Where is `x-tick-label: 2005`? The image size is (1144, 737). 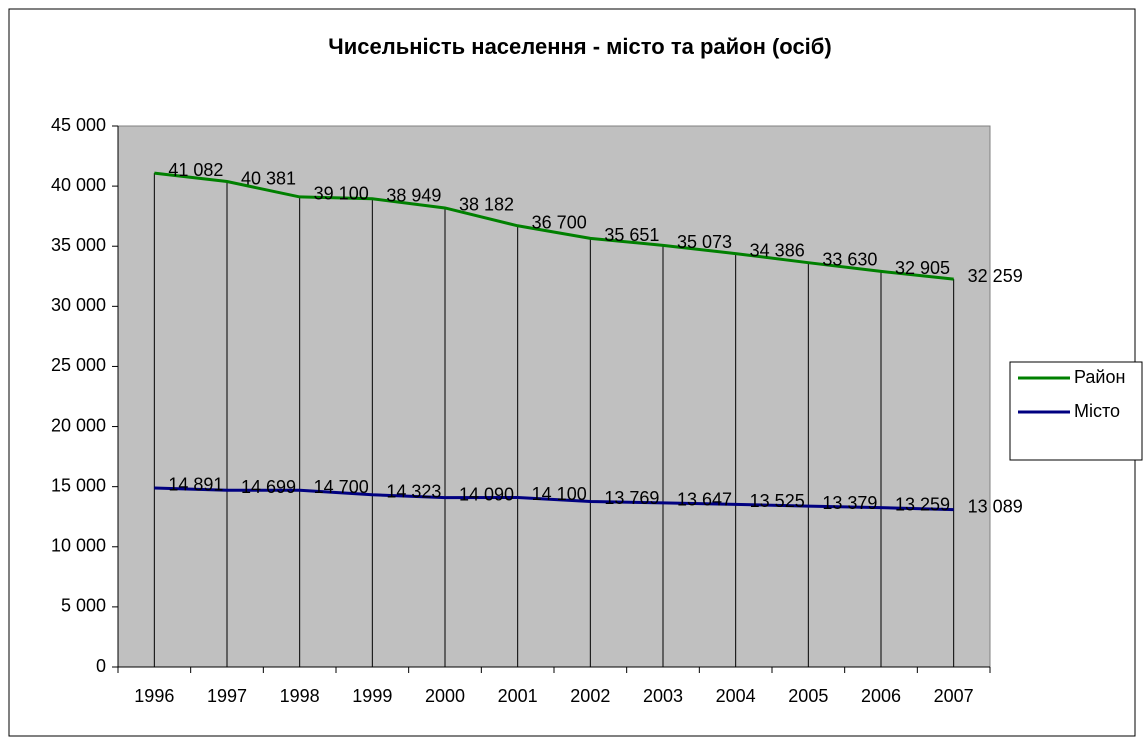
x-tick-label: 2005 is located at coordinates (808, 696).